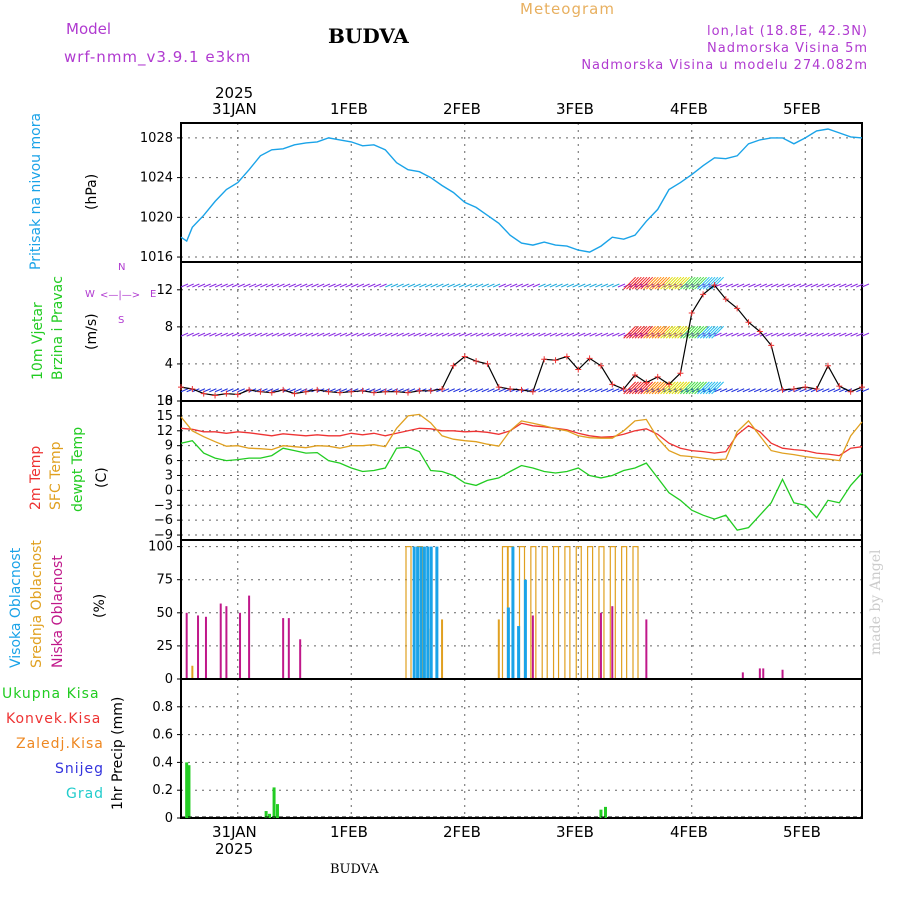 This screenshot has height=900, width=900. I want to click on bottom-day-label: 2FEB, so click(462, 832).